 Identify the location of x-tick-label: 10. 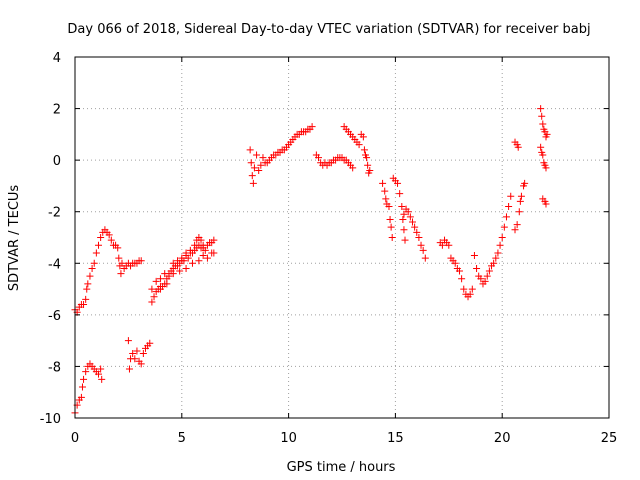
(288, 438).